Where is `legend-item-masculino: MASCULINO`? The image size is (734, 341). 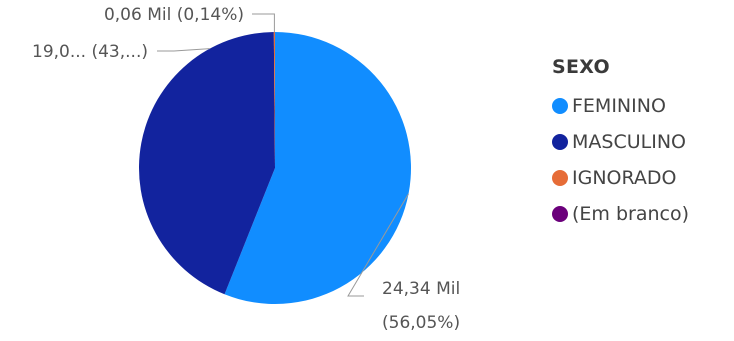
legend-item-masculino: MASCULINO is located at coordinates (620, 142).